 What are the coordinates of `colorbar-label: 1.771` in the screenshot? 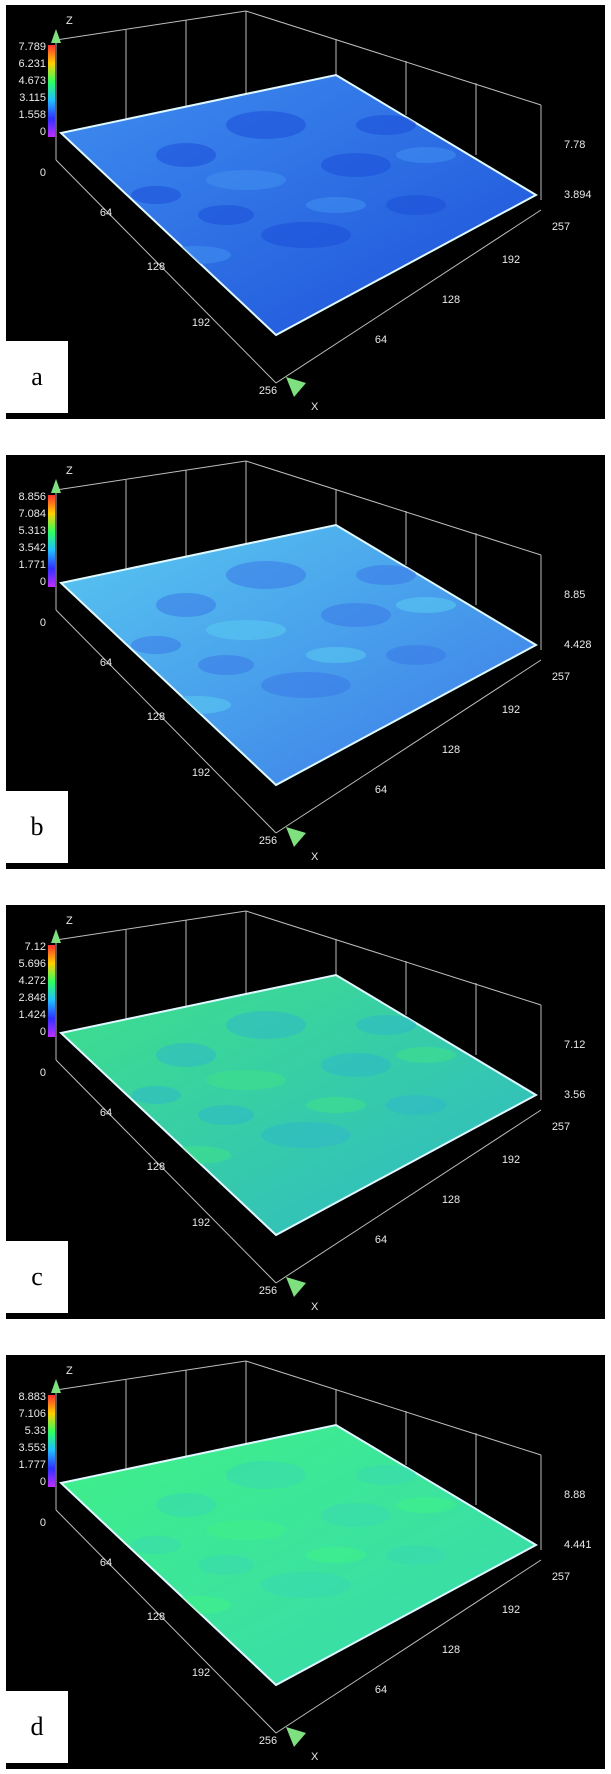 It's located at (32, 565).